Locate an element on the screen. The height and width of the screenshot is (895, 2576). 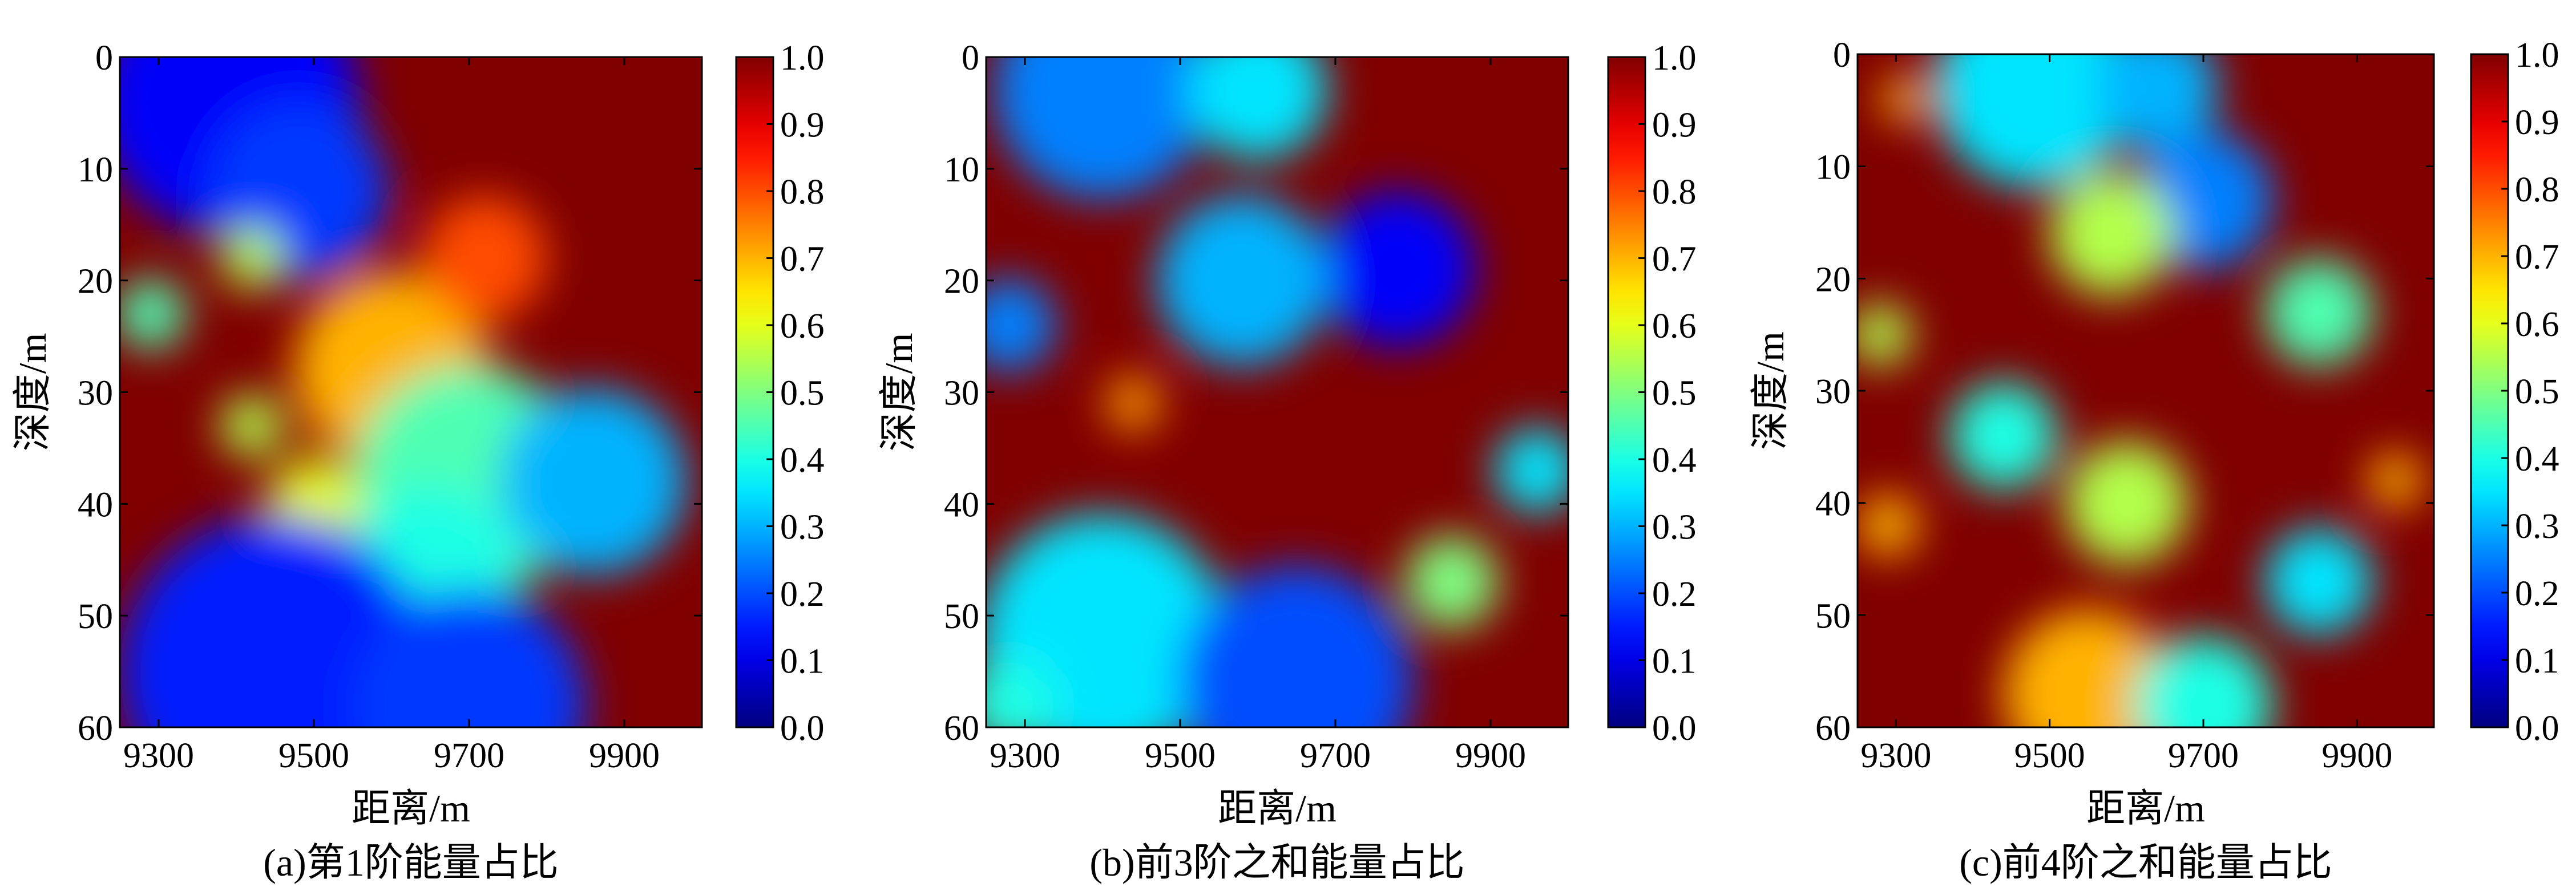
y-tick-label: 0 is located at coordinates (104, 58).